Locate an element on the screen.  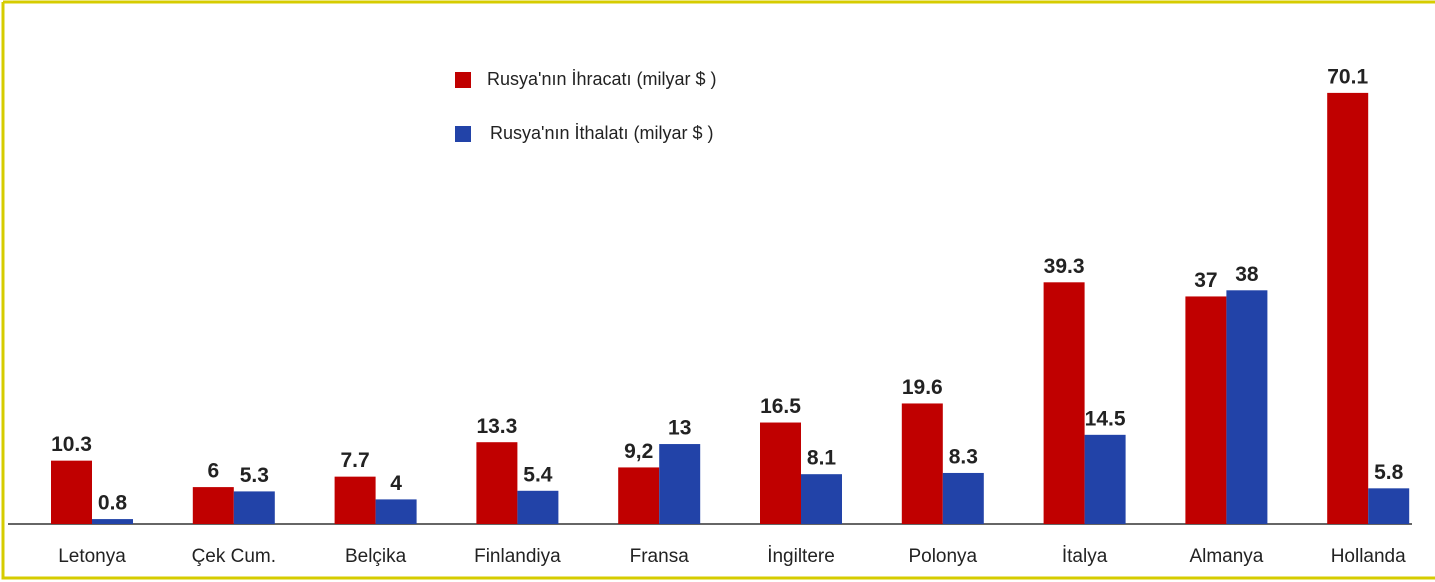
data-label: 14.5 is located at coordinates (1105, 418).